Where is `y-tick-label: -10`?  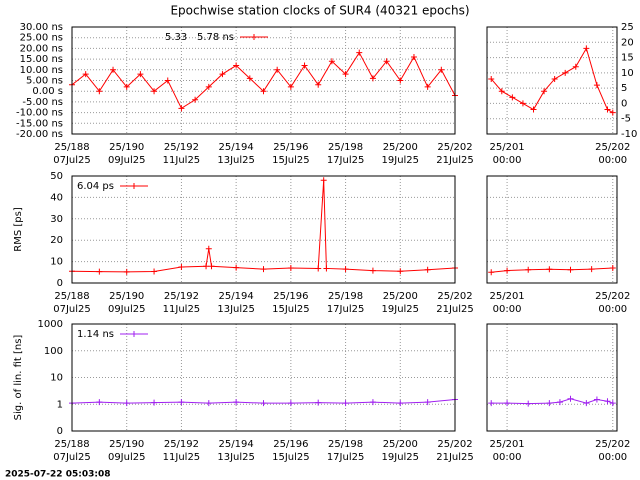 y-tick-label: -10 is located at coordinates (629, 134).